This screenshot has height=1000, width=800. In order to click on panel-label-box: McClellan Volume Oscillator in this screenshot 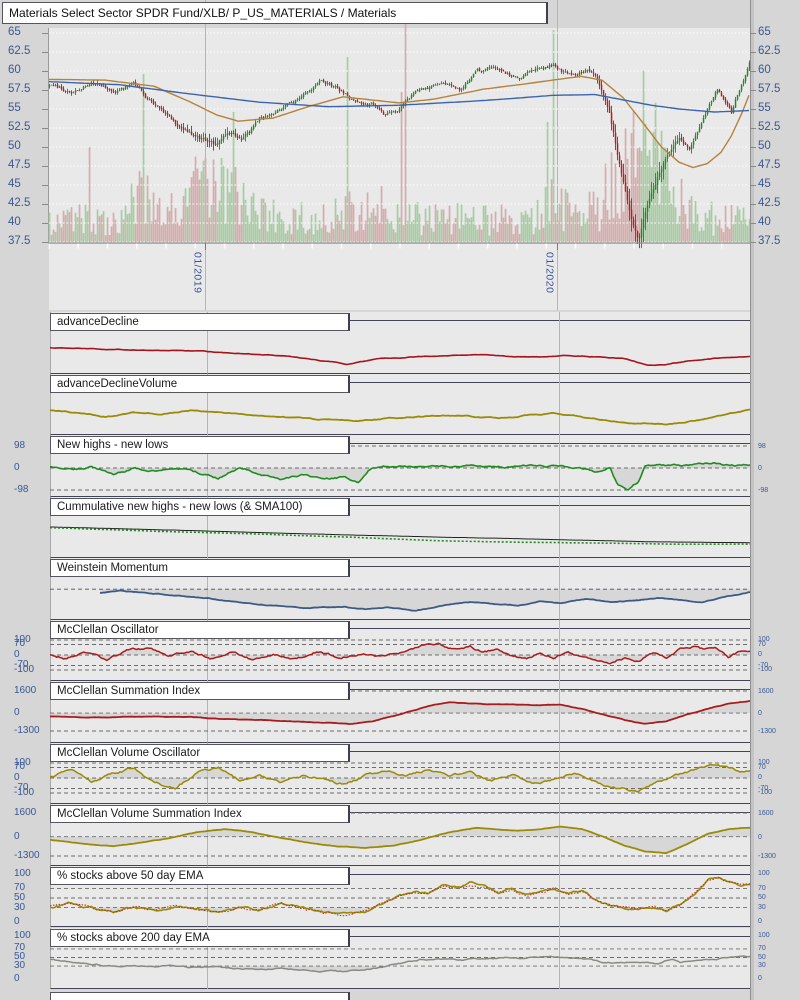, I will do `click(200, 752)`.